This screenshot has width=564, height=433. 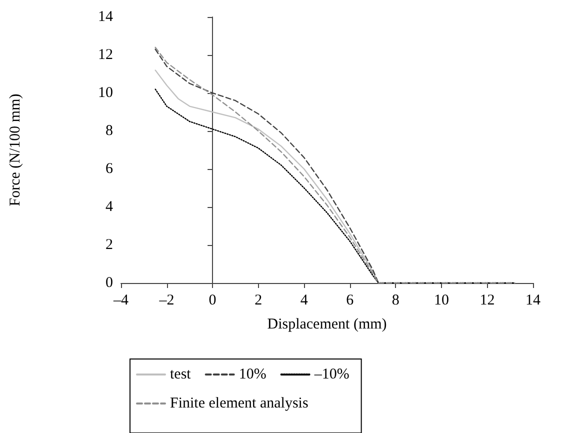 I want to click on y-tick-label: 12, so click(x=105, y=55).